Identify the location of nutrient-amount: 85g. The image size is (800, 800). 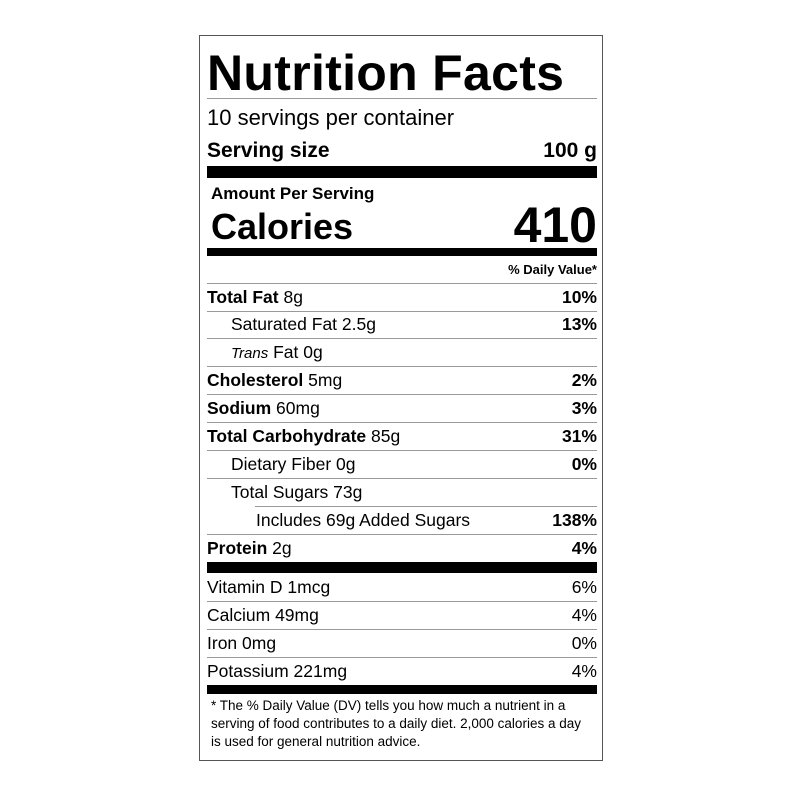
(386, 436).